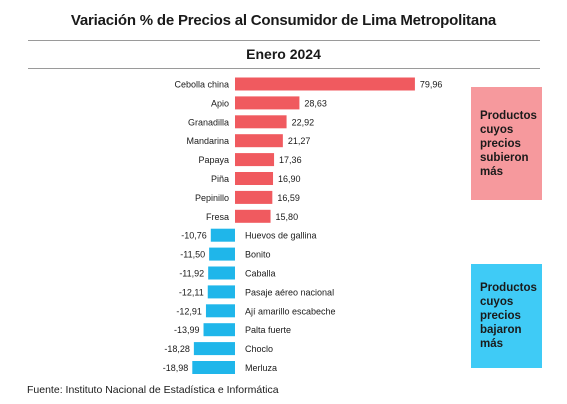 The height and width of the screenshot is (404, 567). Describe the element at coordinates (212, 198) in the screenshot. I see `category-label: Pepinillo` at that location.